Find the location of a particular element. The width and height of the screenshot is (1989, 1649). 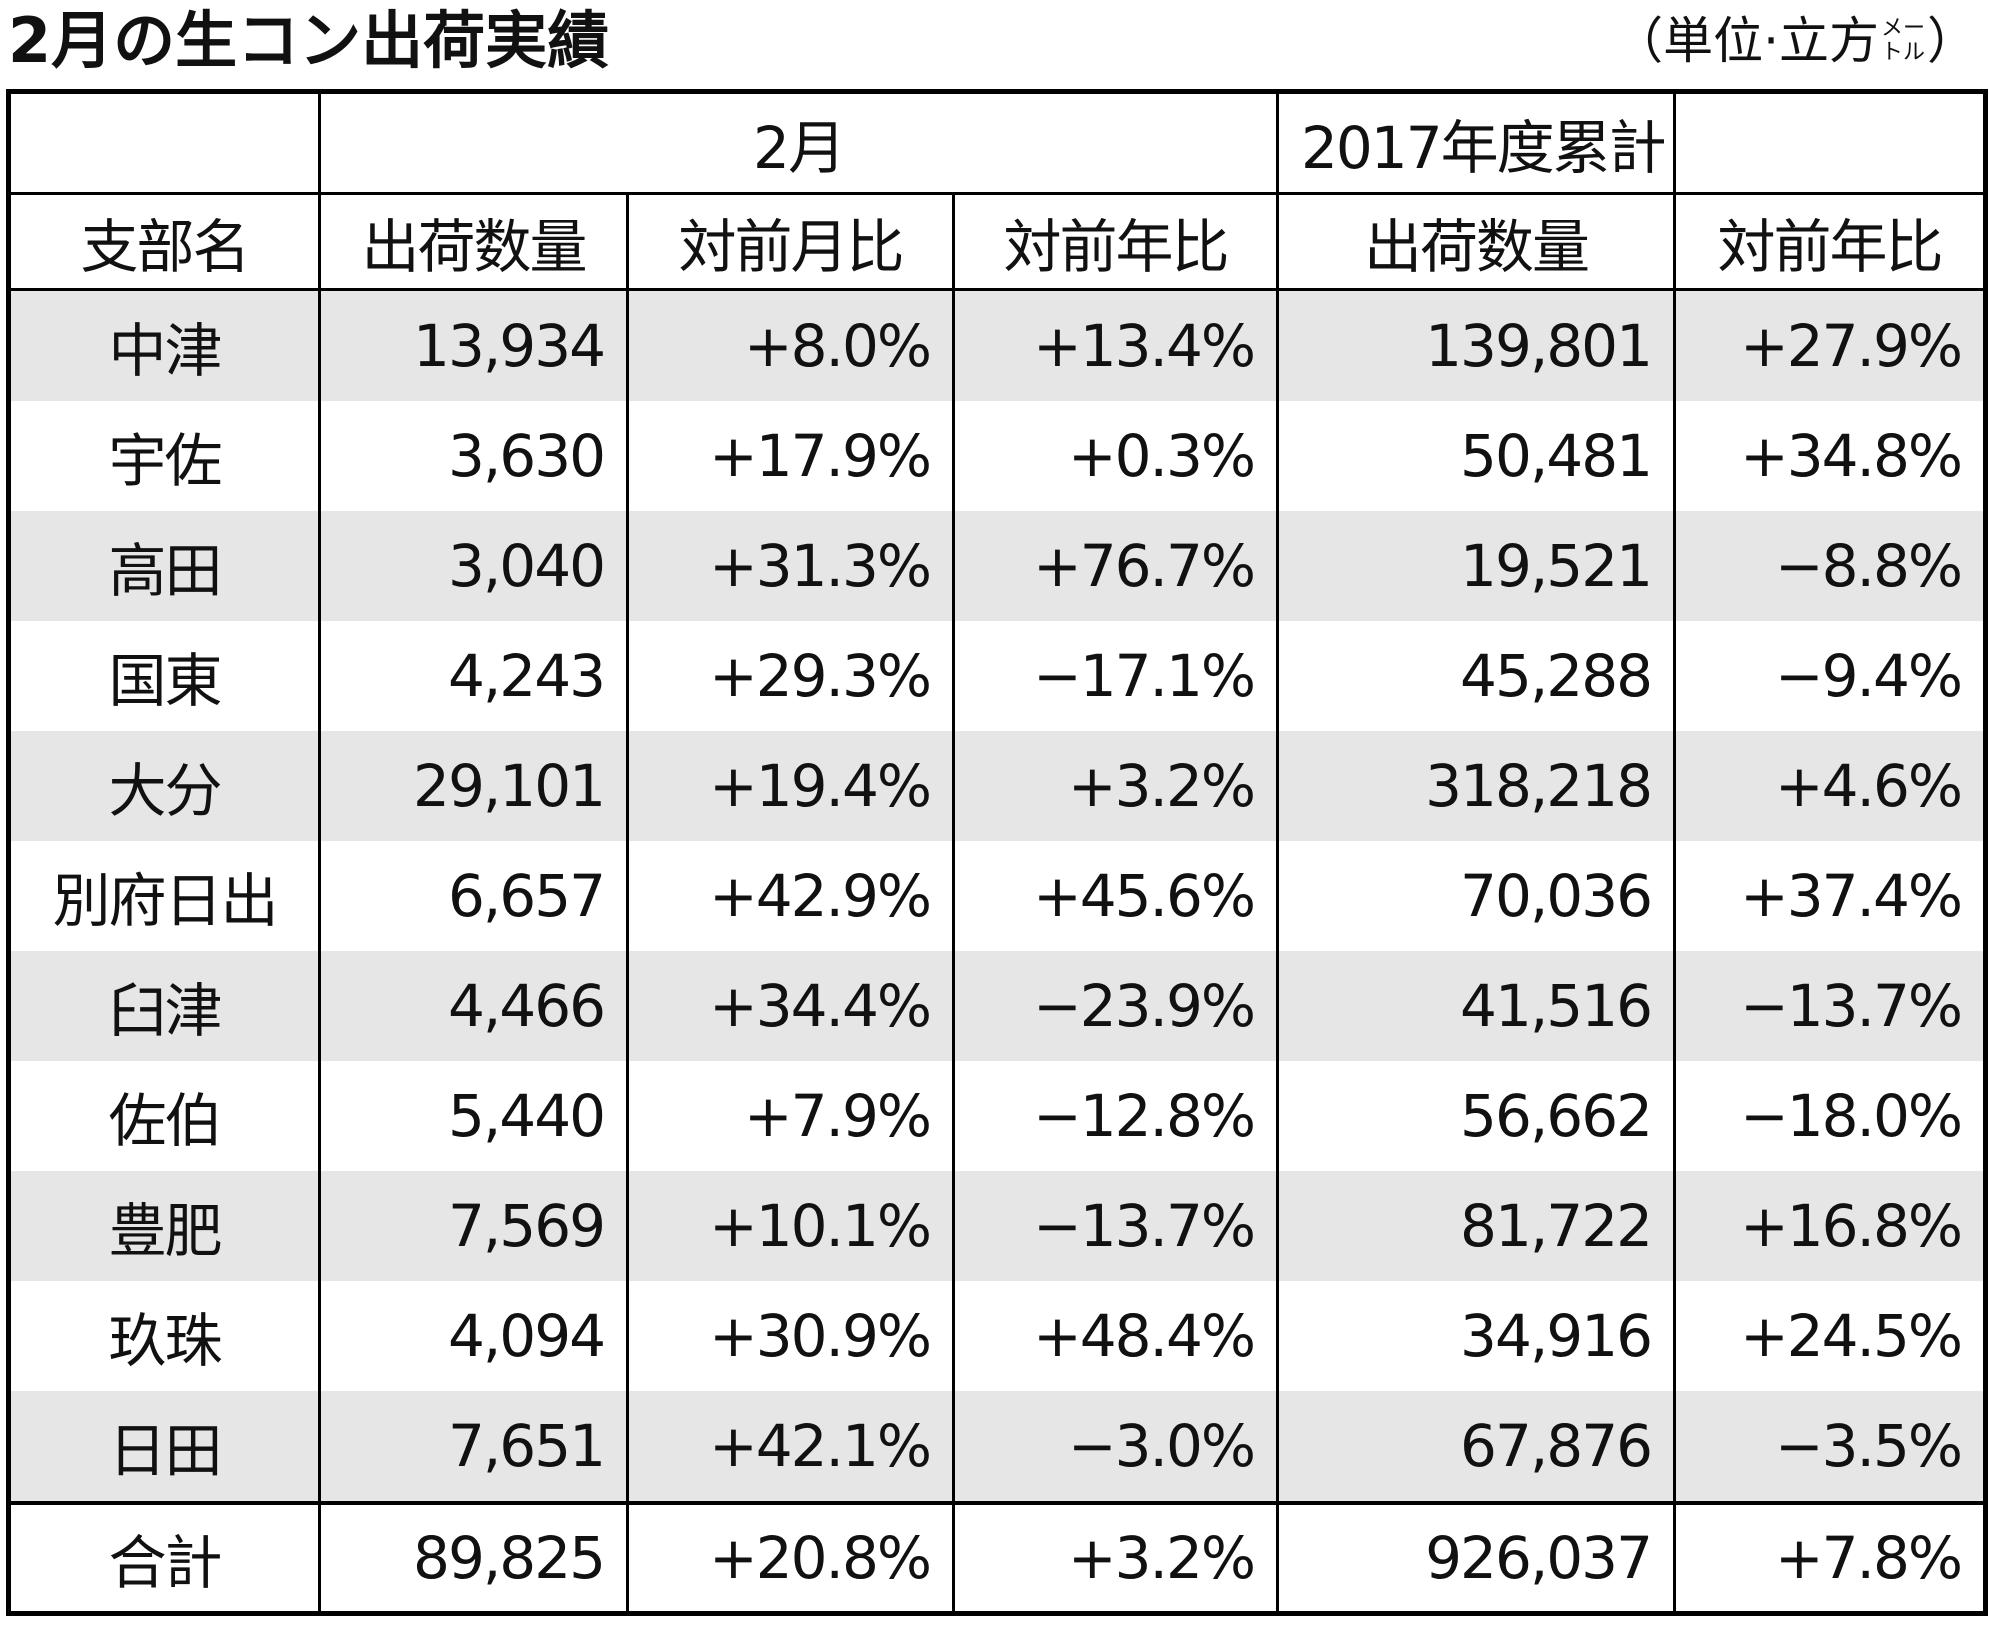

total-cell: +7.8% is located at coordinates (1830, 1558).